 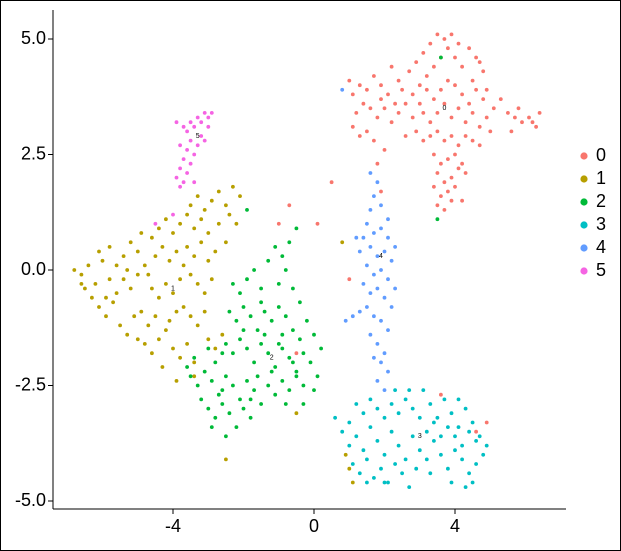 I want to click on x-tick-label: 0, so click(x=314, y=526).